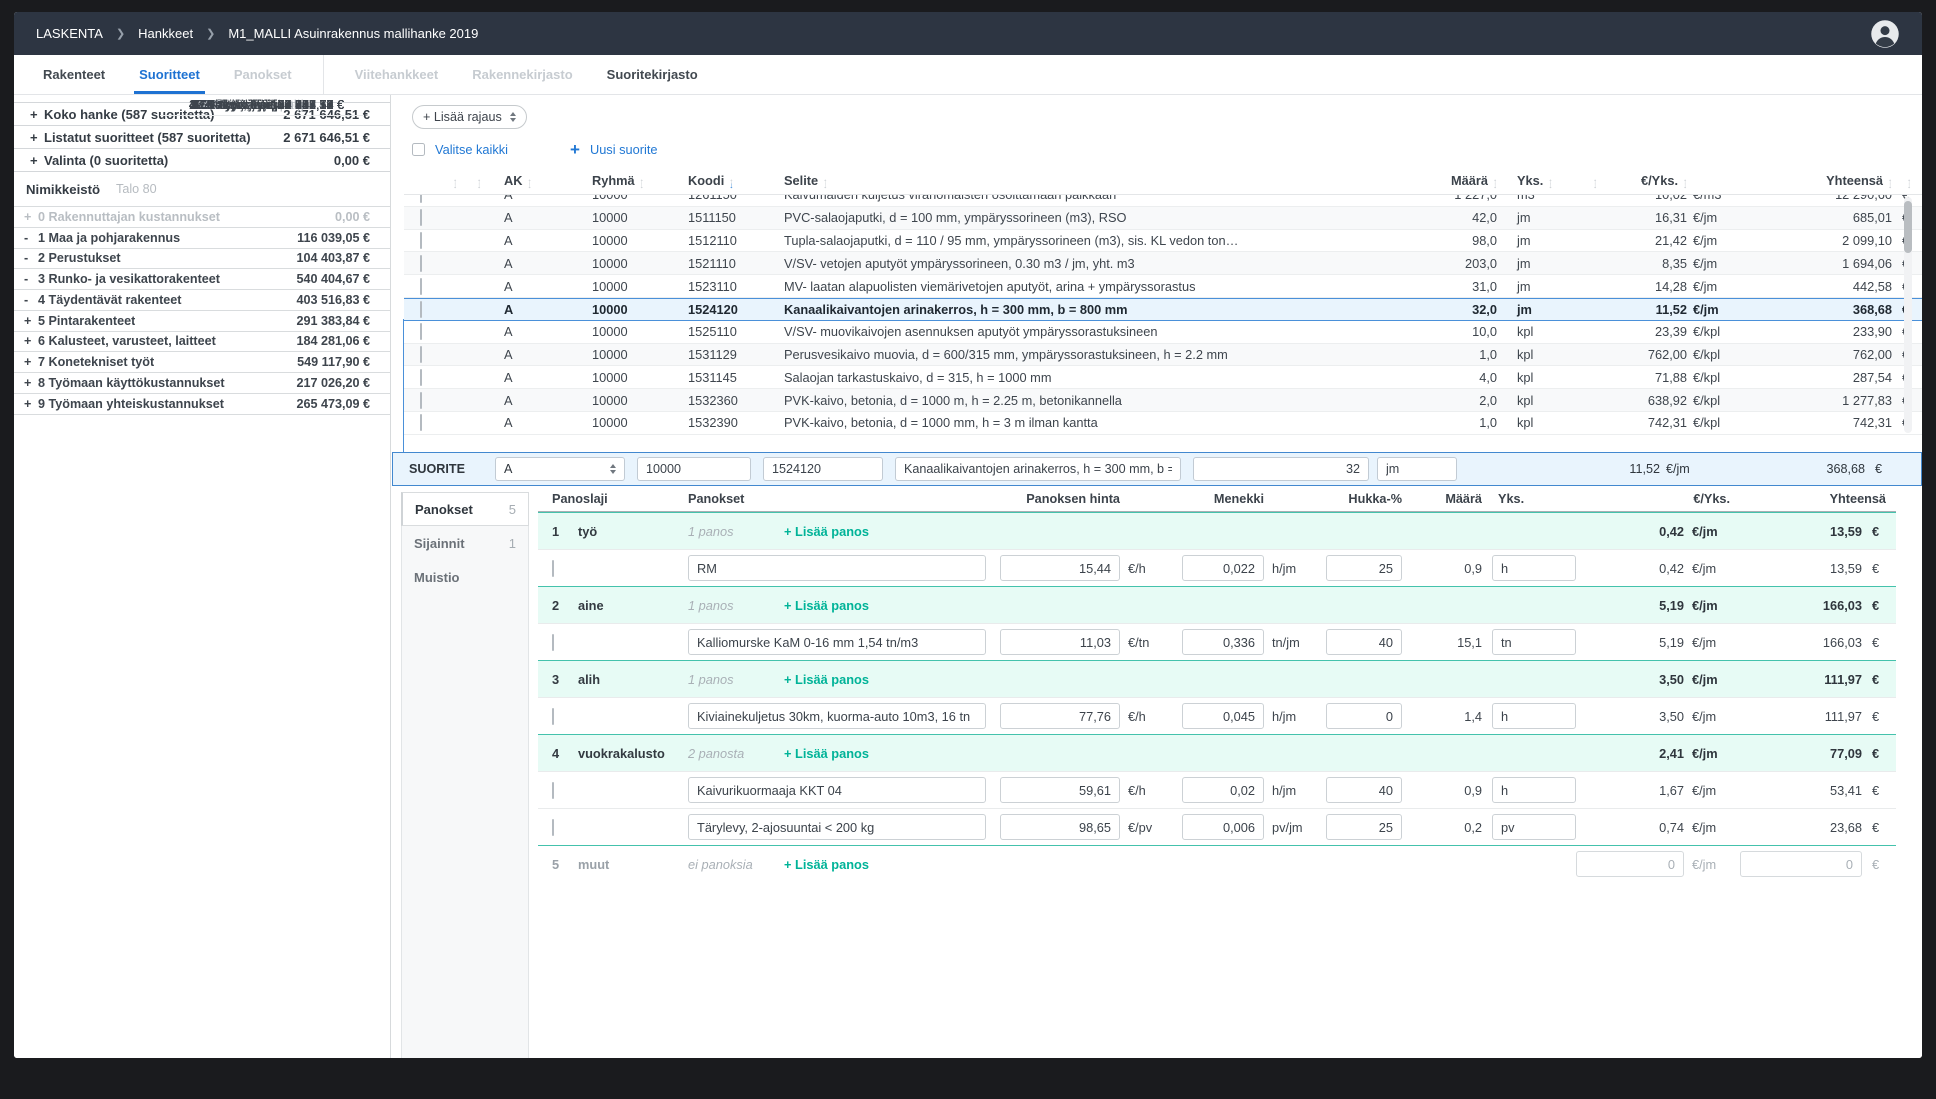 This screenshot has height=1099, width=1936. What do you see at coordinates (618, 181) in the screenshot?
I see `column-ryhma: Ryhmä ↑ ↓` at bounding box center [618, 181].